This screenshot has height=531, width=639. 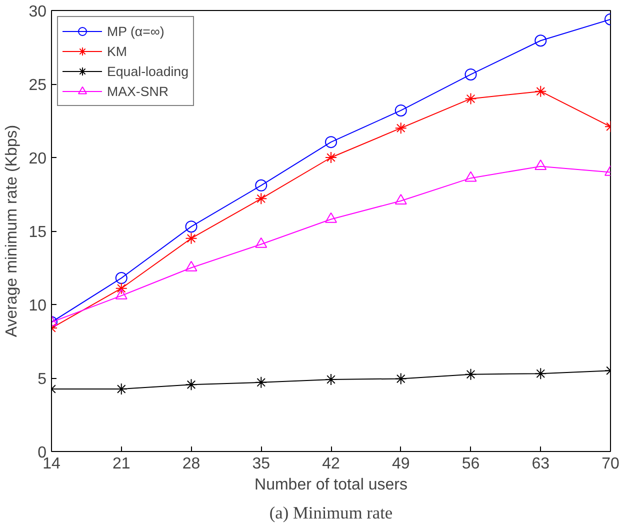 I want to click on x-tick-label: 56, so click(x=471, y=464).